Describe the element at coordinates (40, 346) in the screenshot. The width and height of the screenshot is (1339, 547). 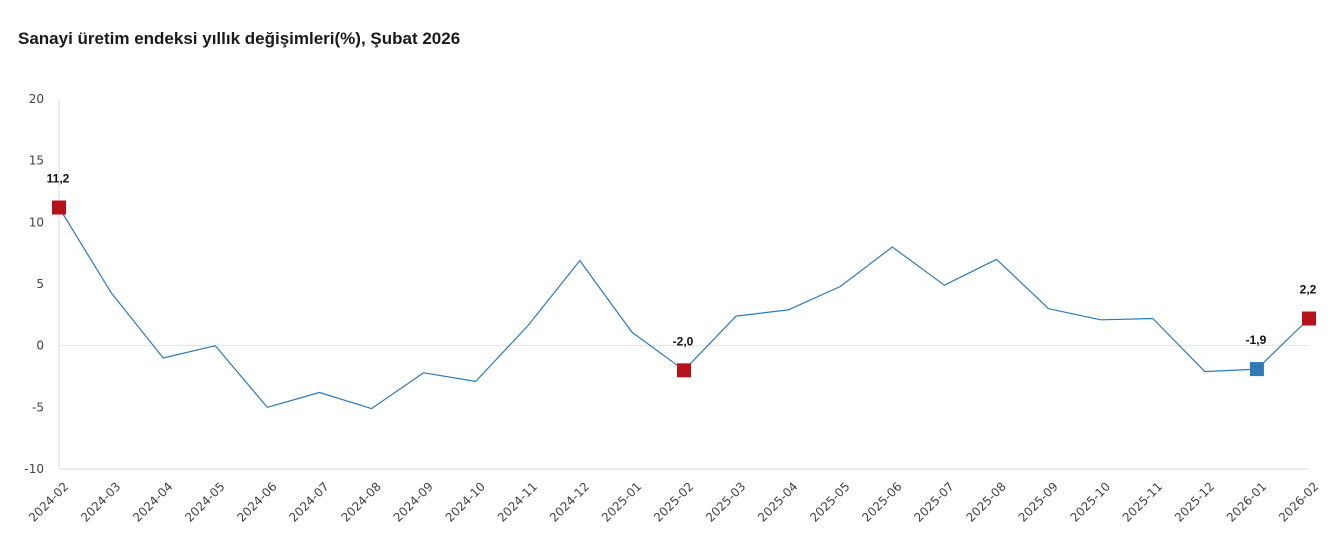
I see `y-tick-label: 0` at that location.